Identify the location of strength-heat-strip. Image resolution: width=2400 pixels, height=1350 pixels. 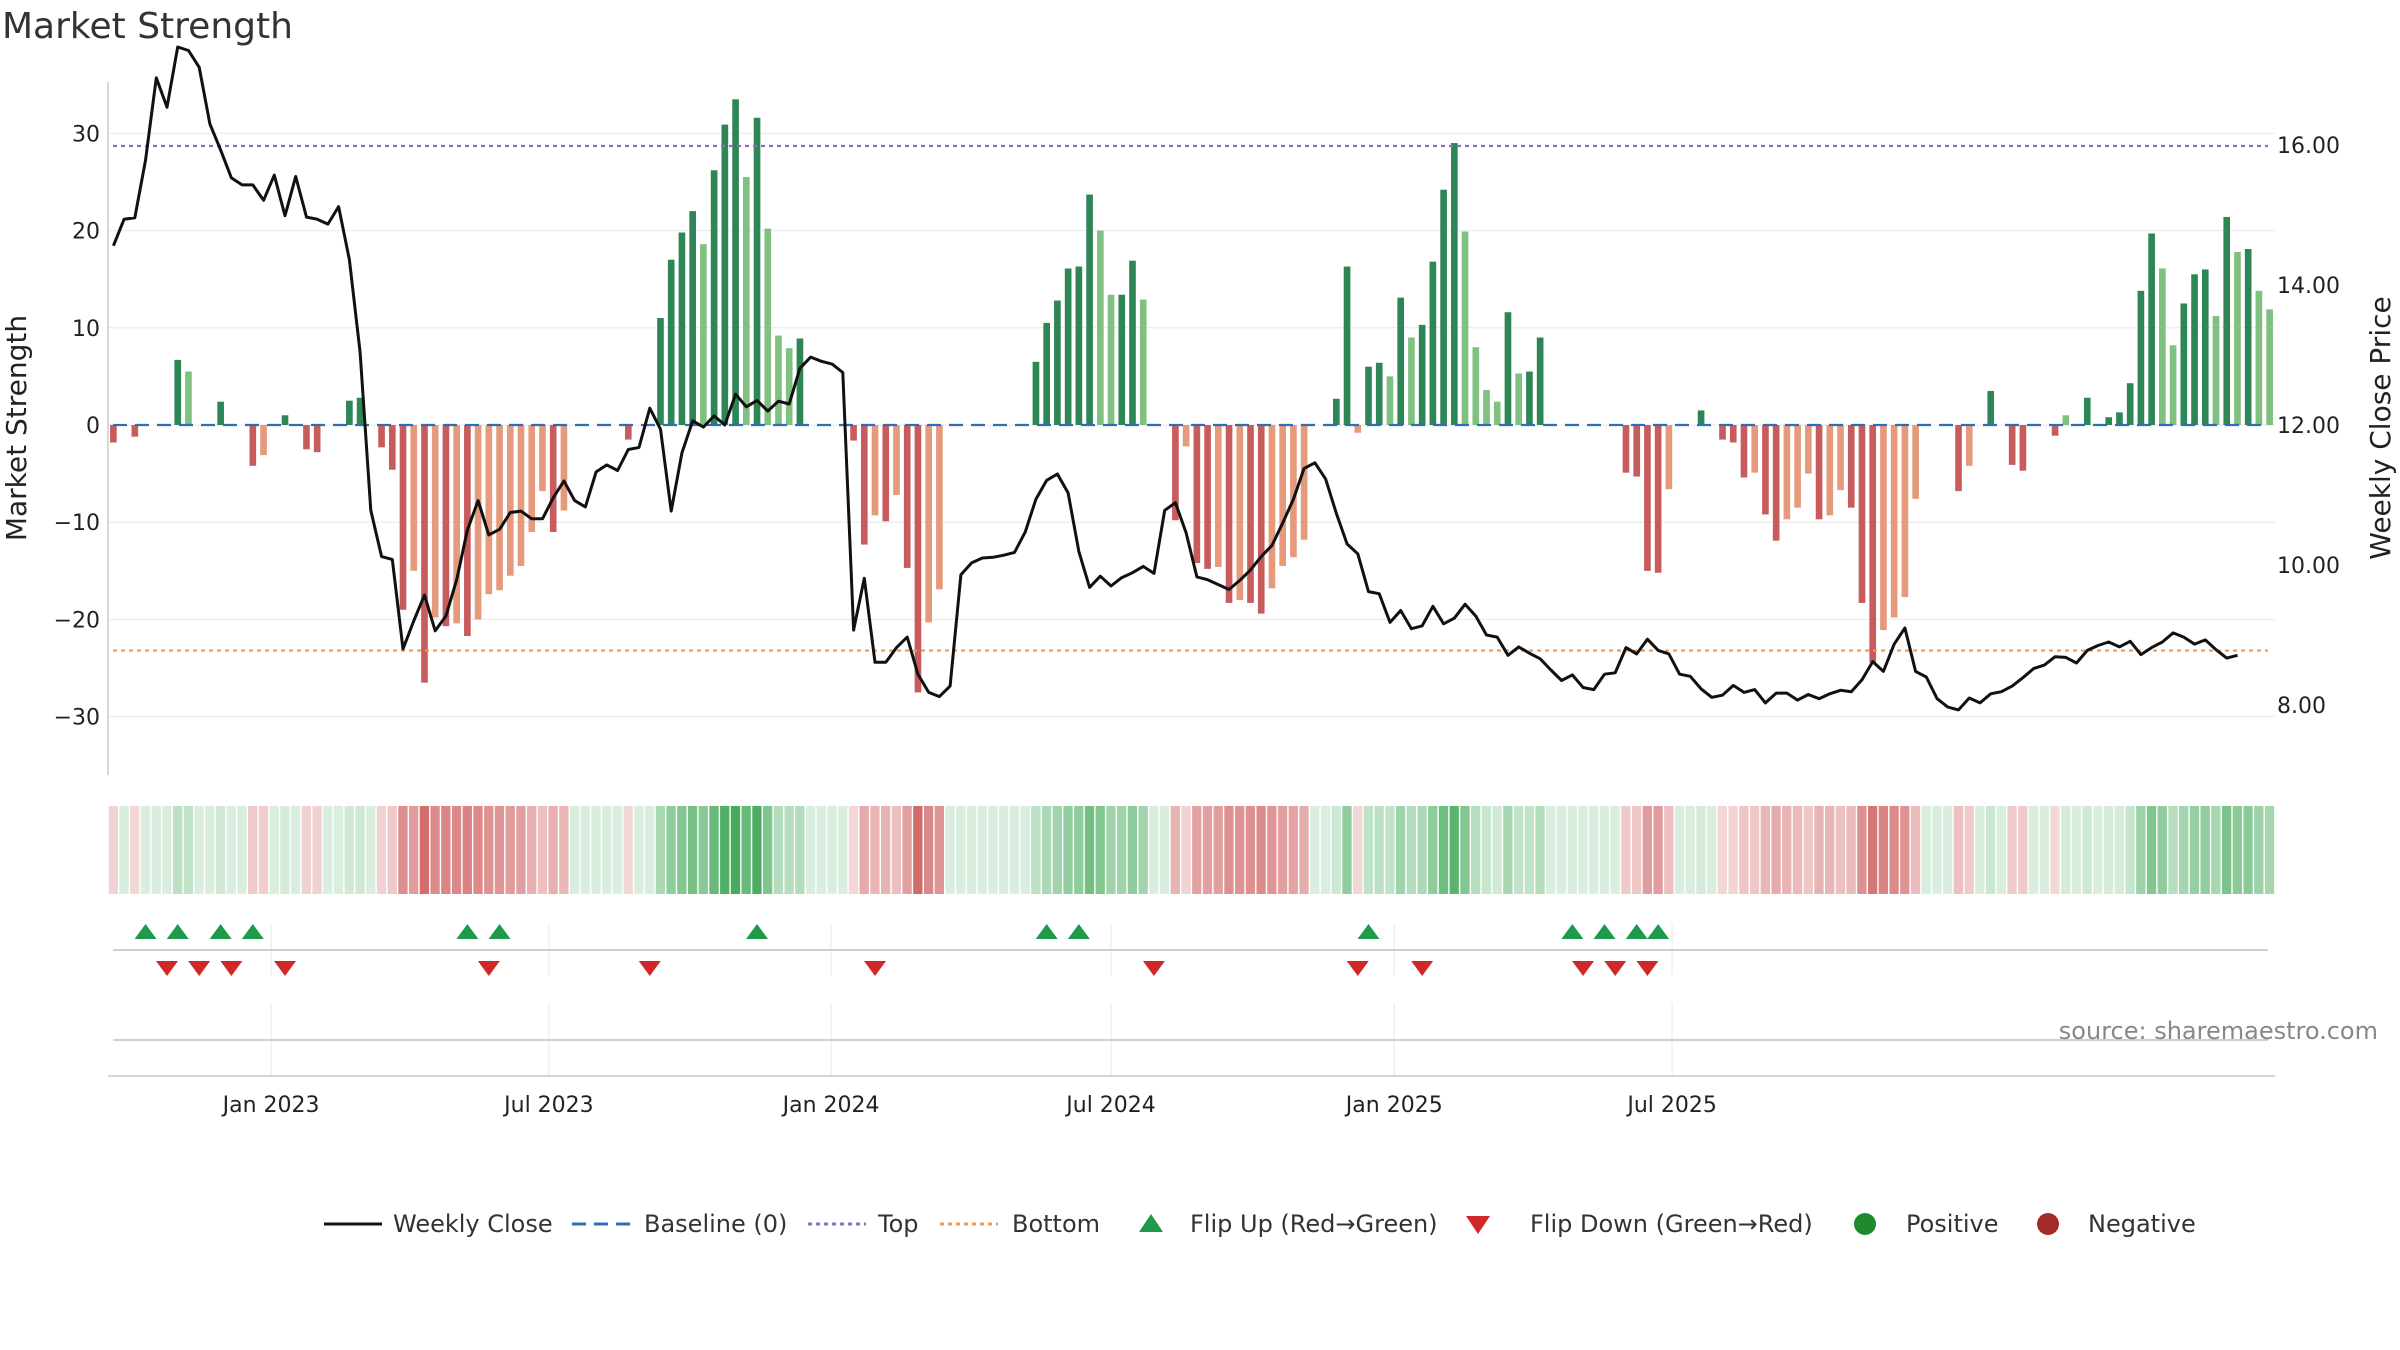
(1191, 850).